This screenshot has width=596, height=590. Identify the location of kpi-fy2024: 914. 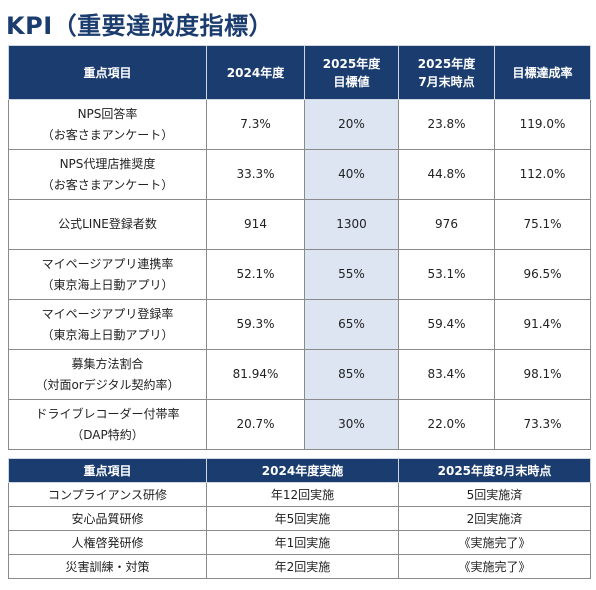
(255, 224).